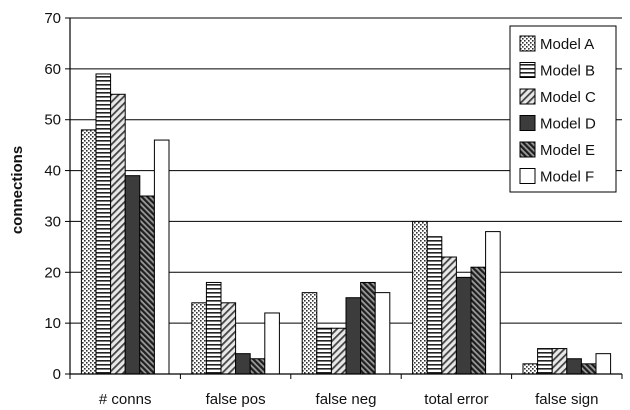  I want to click on y-tick-label: 10, so click(52, 323).